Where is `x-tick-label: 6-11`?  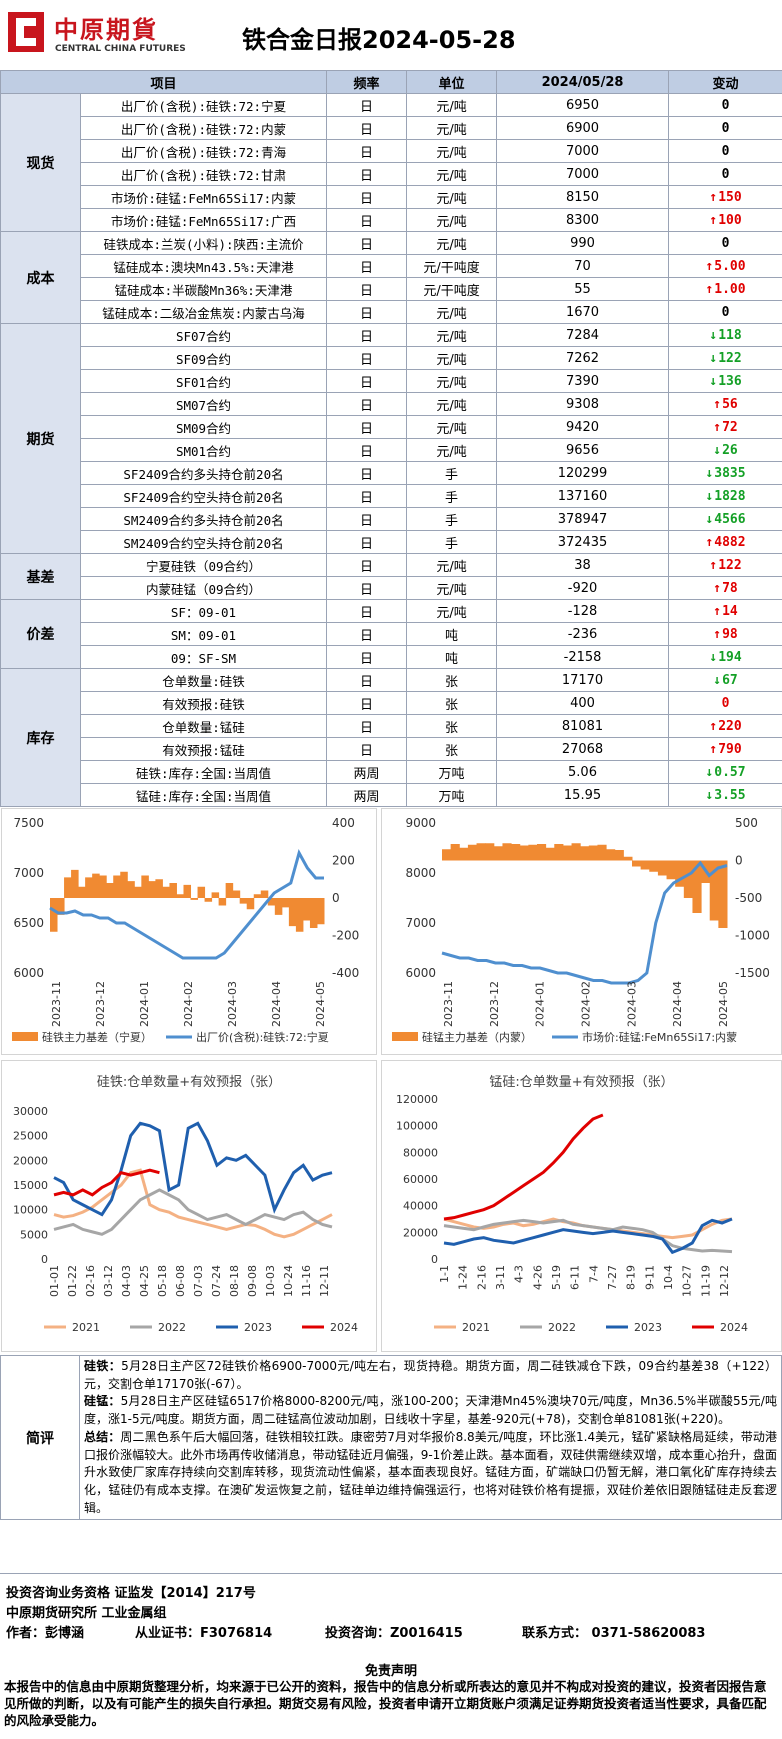 x-tick-label: 6-11 is located at coordinates (575, 1277).